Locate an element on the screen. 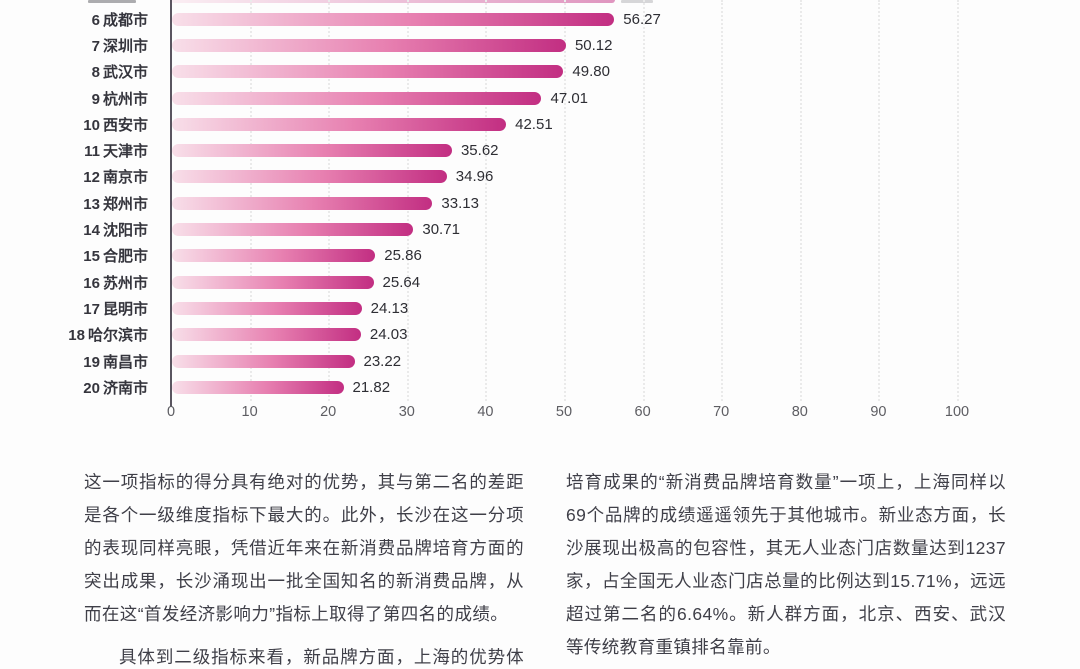 The image size is (1080, 669). bar-track: 24.13 is located at coordinates (565, 308).